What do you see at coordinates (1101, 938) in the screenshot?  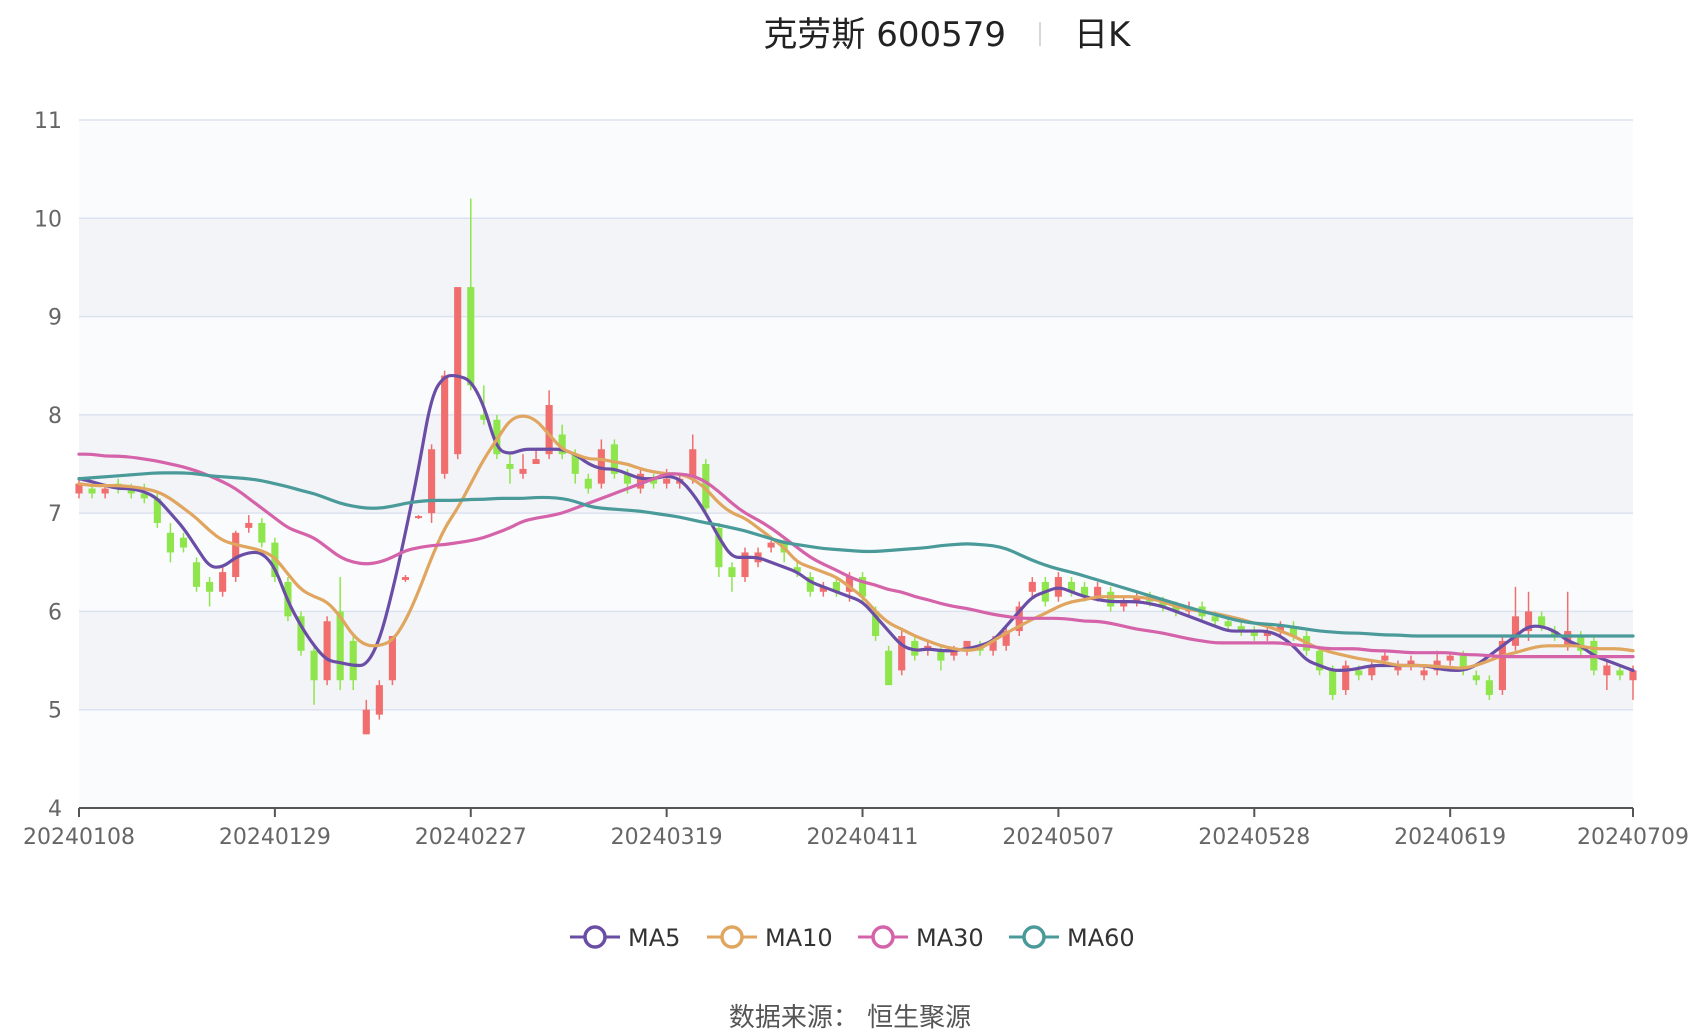 I see `legend-label-ma60: MA60` at bounding box center [1101, 938].